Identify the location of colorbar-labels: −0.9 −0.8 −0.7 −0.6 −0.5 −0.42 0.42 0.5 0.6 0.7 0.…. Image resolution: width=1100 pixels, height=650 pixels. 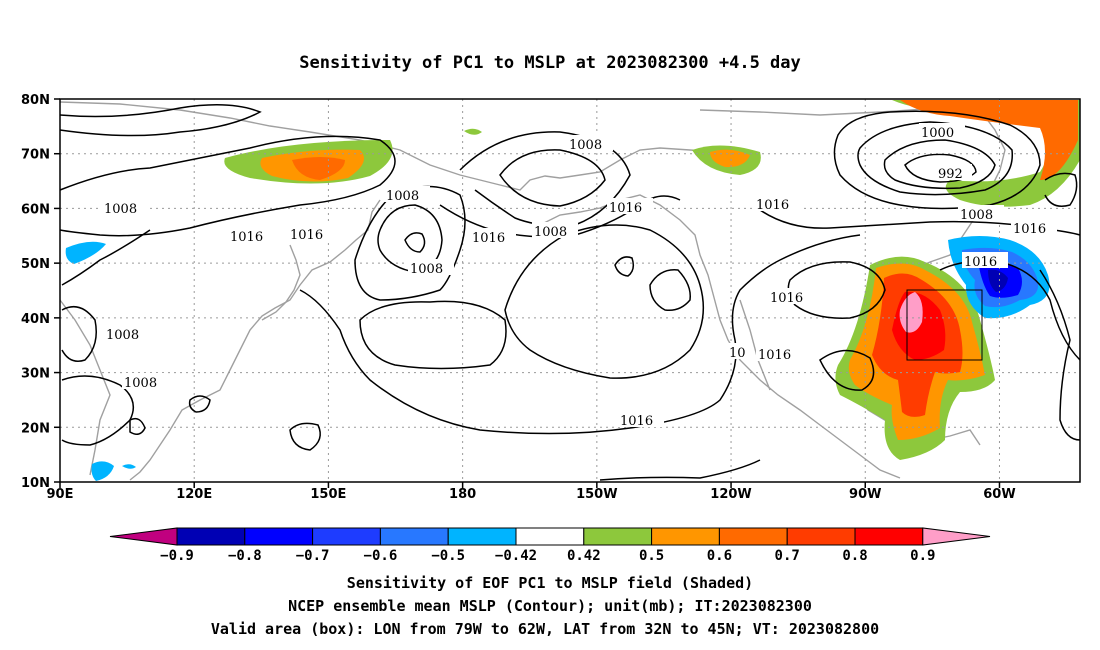
(547, 556).